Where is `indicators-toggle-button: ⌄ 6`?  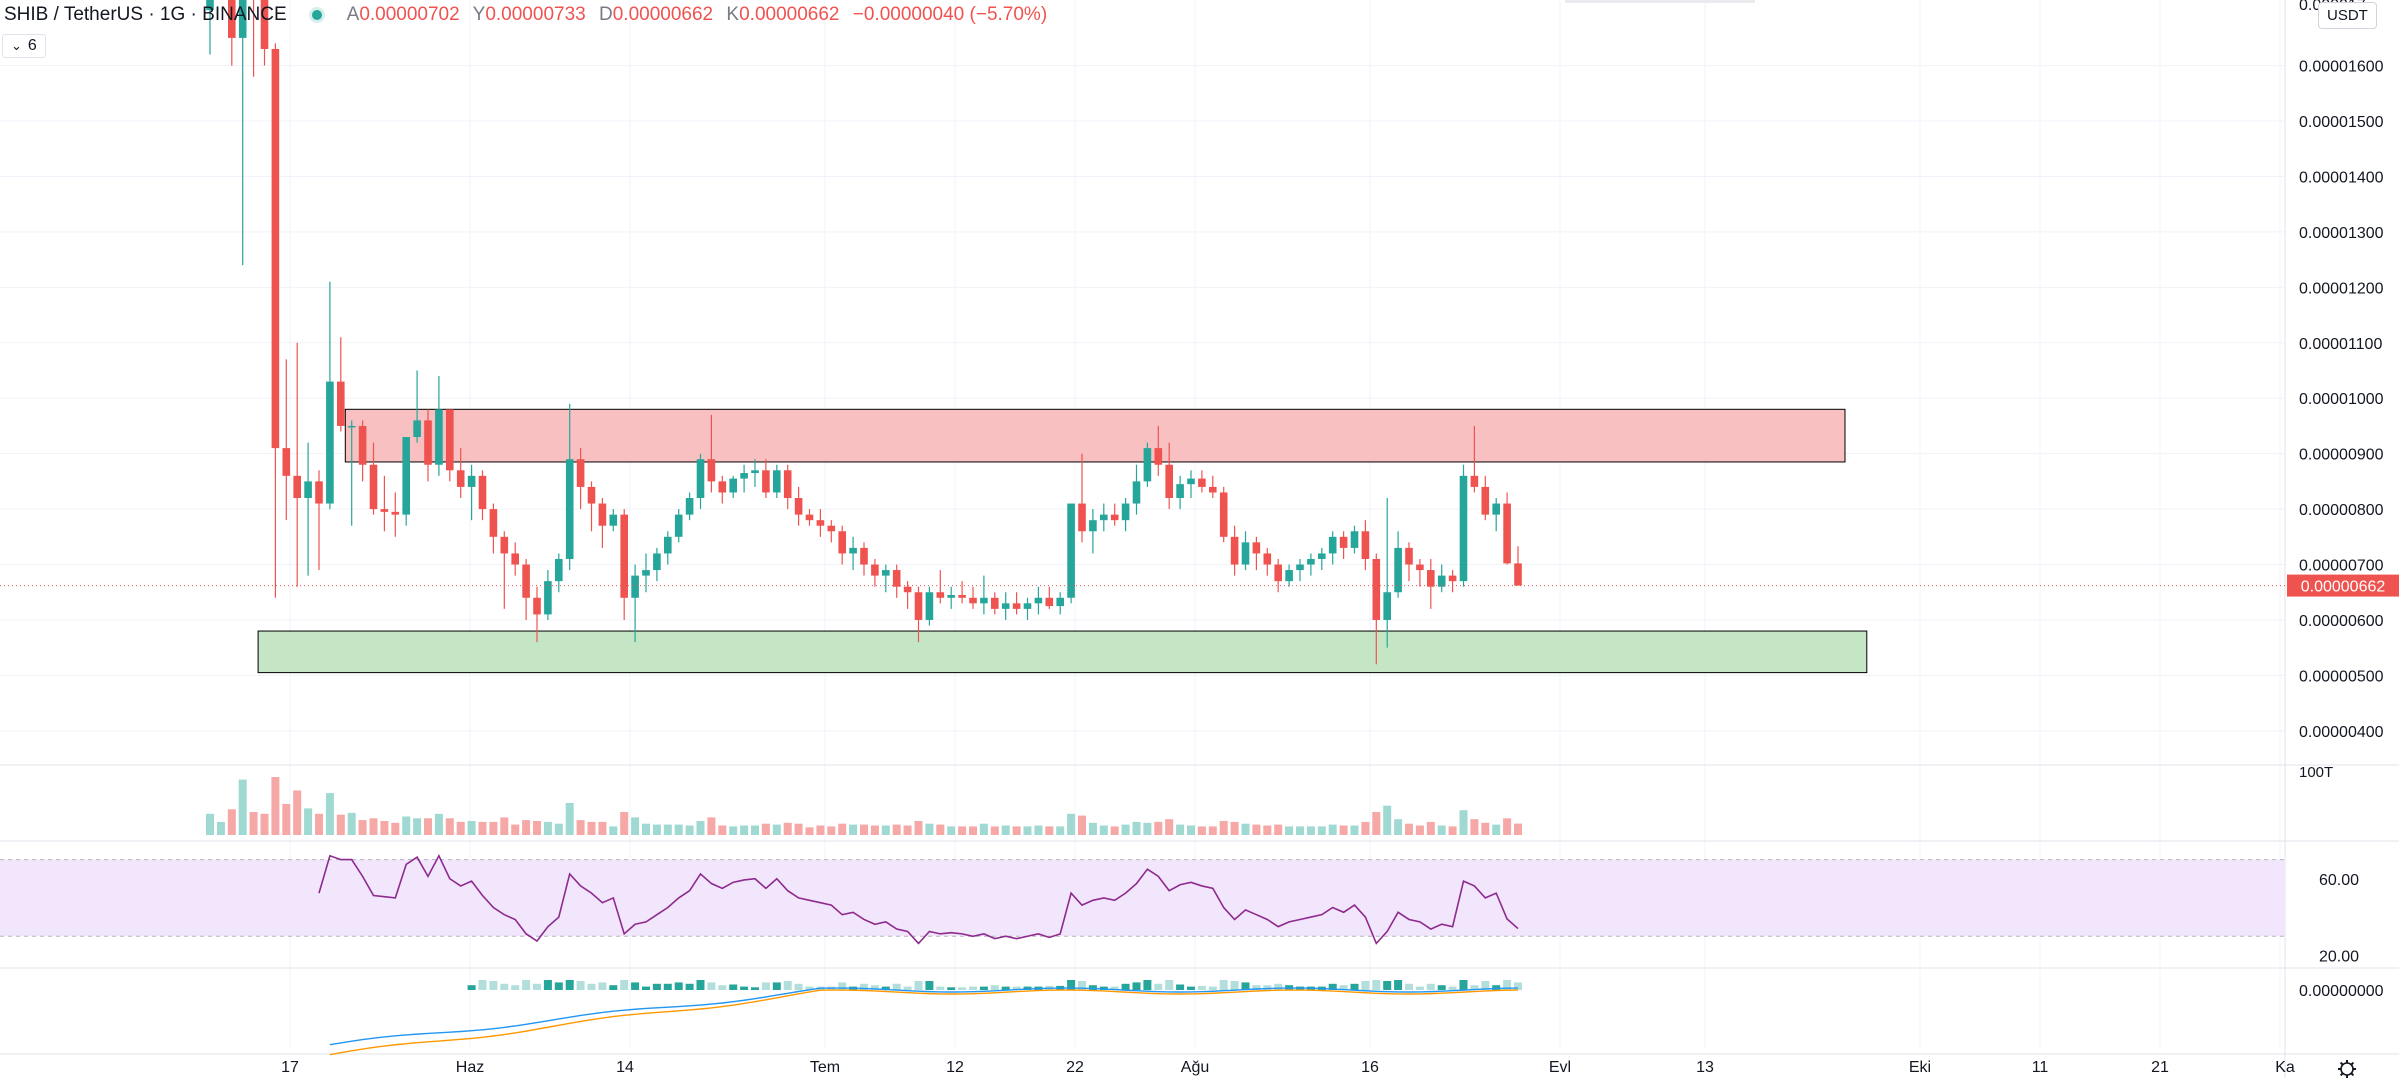
indicators-toggle-button: ⌄ 6 is located at coordinates (24, 46).